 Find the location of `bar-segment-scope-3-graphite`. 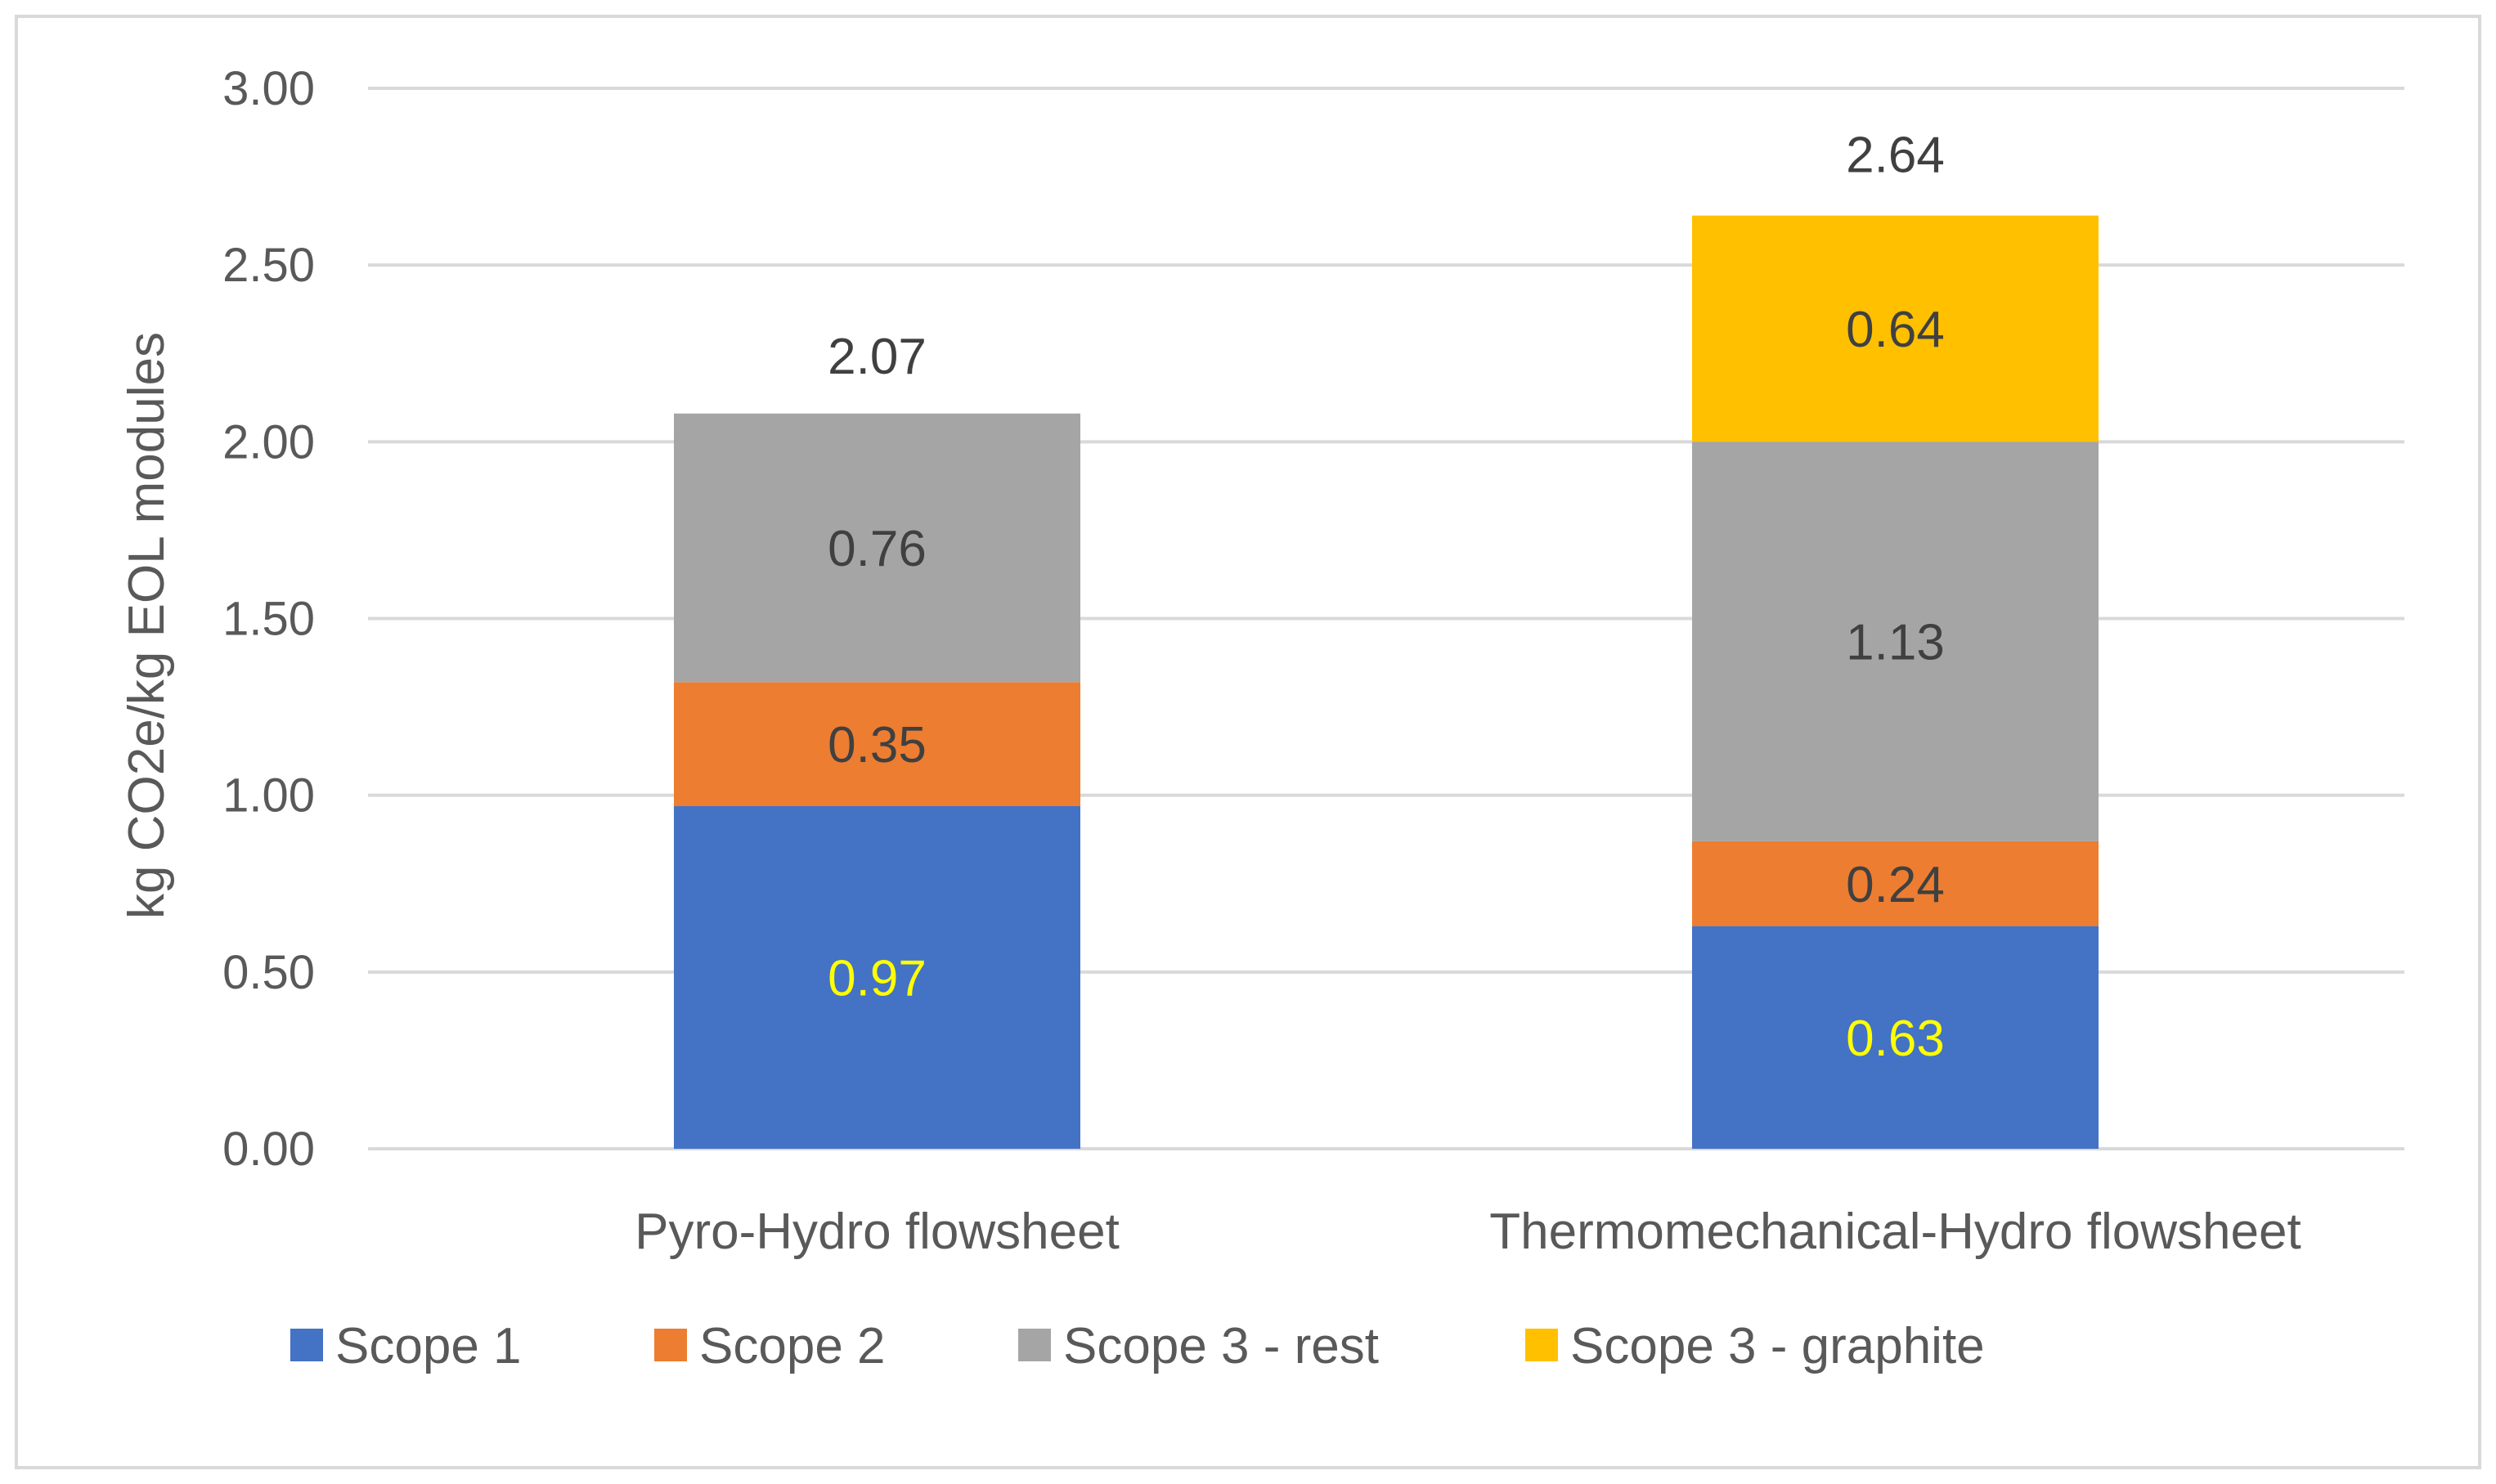

bar-segment-scope-3-graphite is located at coordinates (1896, 328).